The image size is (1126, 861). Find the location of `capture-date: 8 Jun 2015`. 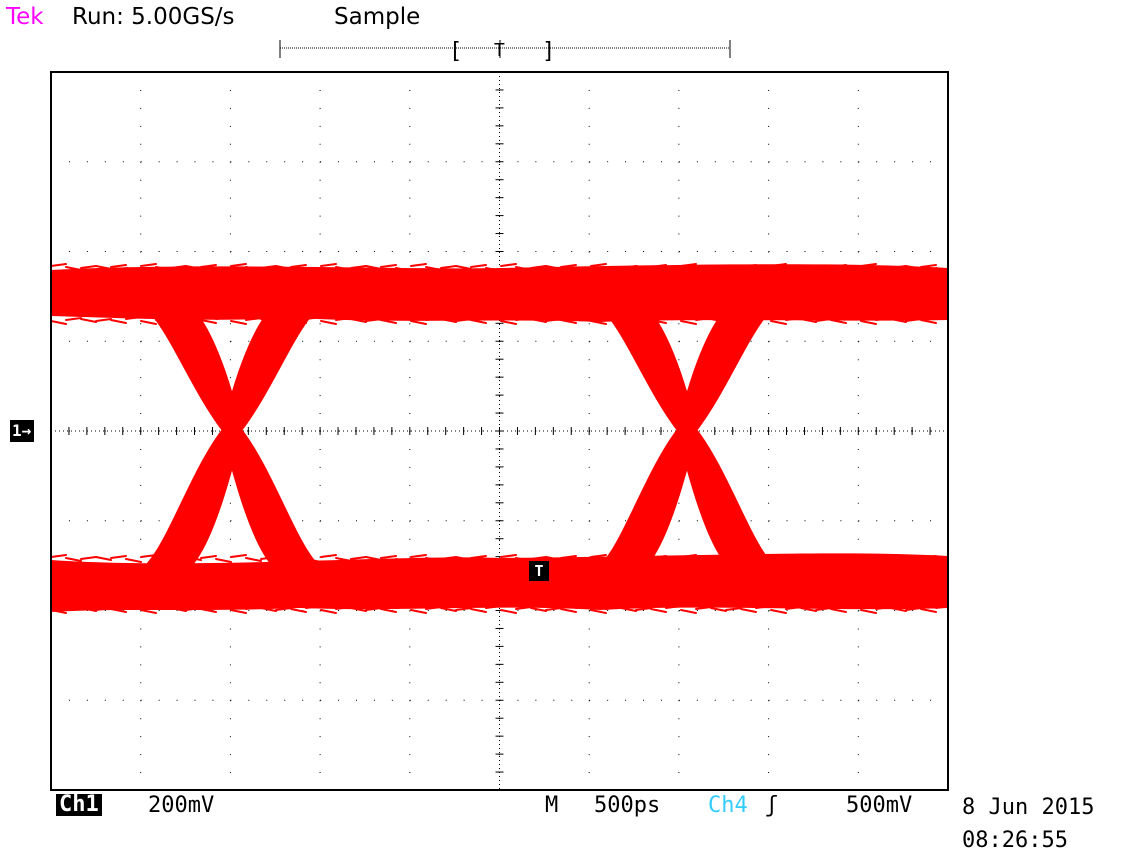

capture-date: 8 Jun 2015 is located at coordinates (1028, 807).